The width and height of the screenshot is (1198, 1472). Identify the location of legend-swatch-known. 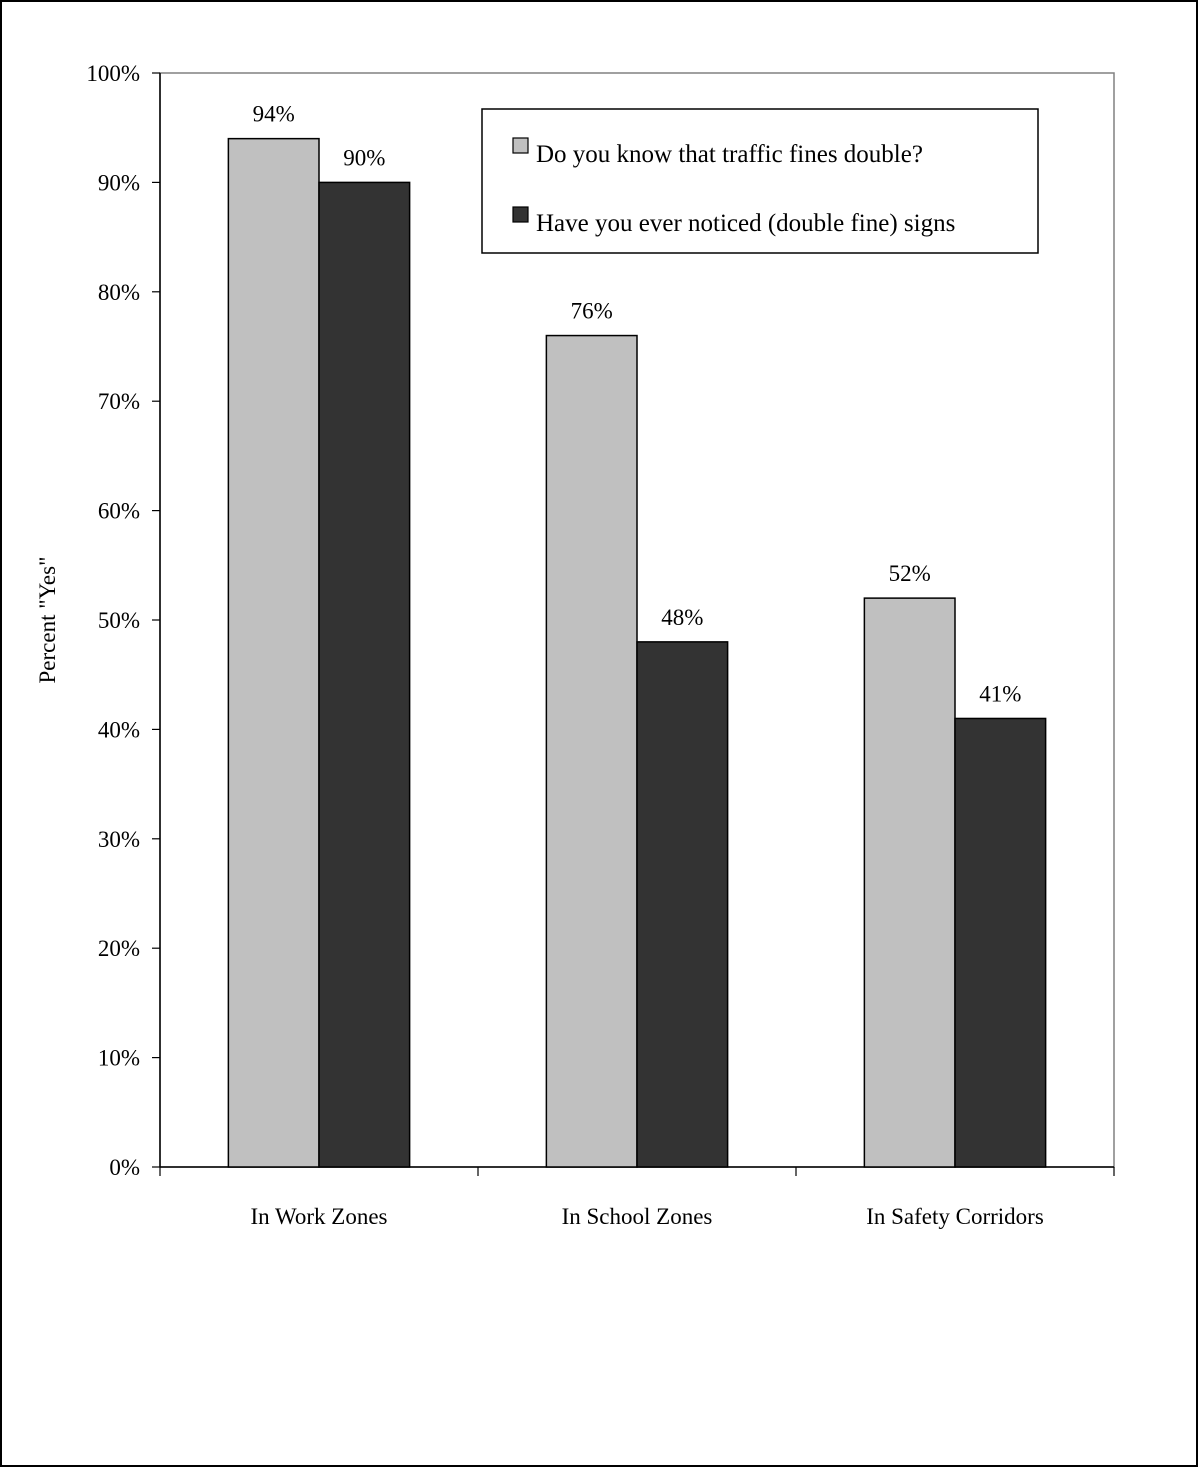
(520, 145).